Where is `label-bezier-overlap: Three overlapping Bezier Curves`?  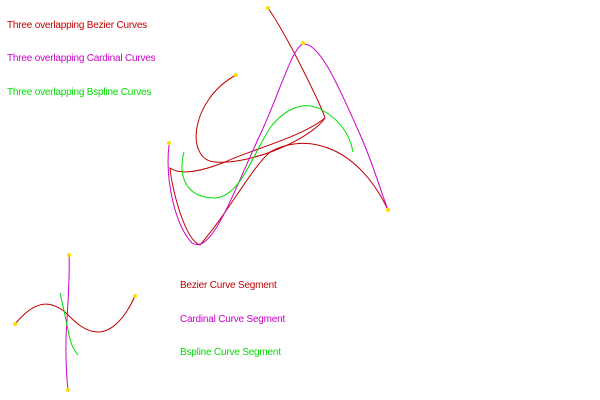 label-bezier-overlap: Three overlapping Bezier Curves is located at coordinates (77, 25).